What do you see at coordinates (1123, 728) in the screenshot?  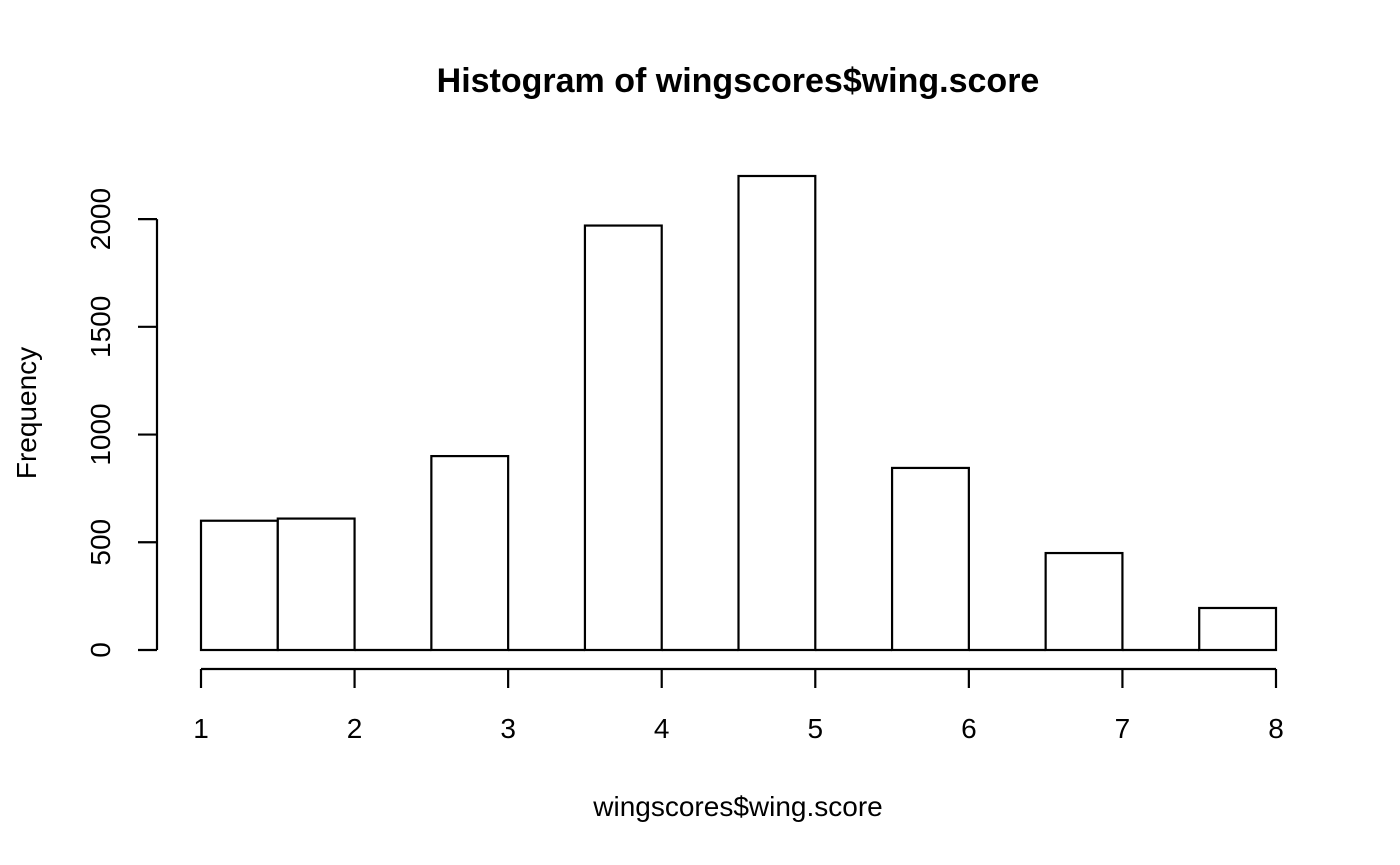 I see `x-tick-label: 7` at bounding box center [1123, 728].